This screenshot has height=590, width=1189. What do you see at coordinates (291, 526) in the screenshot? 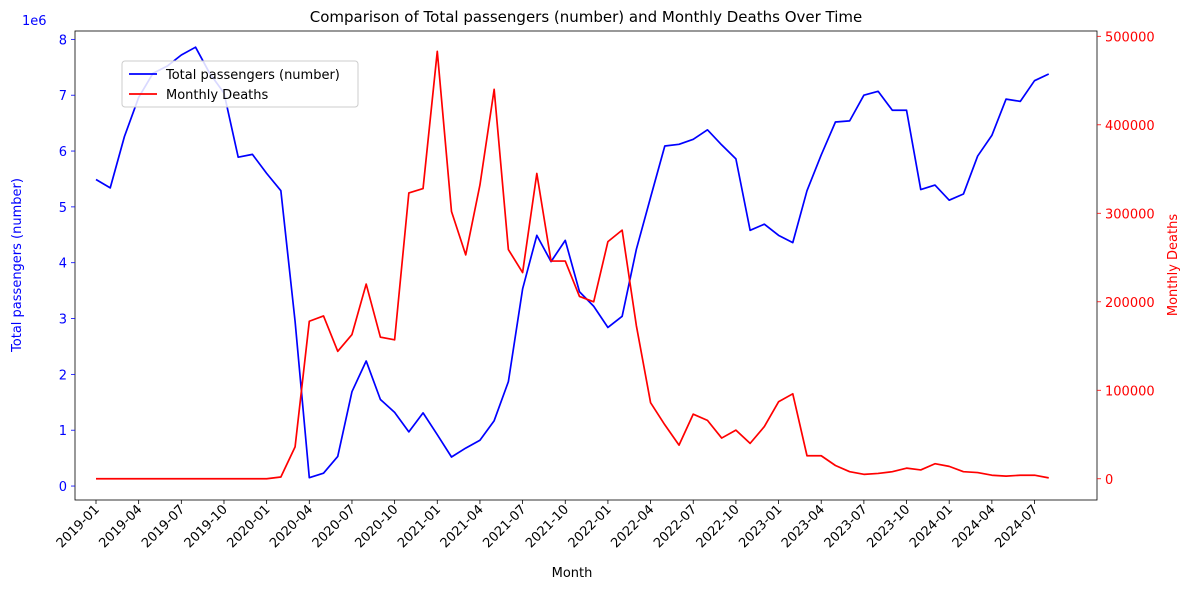
I see `x-tick-label: 2020-04` at bounding box center [291, 526].